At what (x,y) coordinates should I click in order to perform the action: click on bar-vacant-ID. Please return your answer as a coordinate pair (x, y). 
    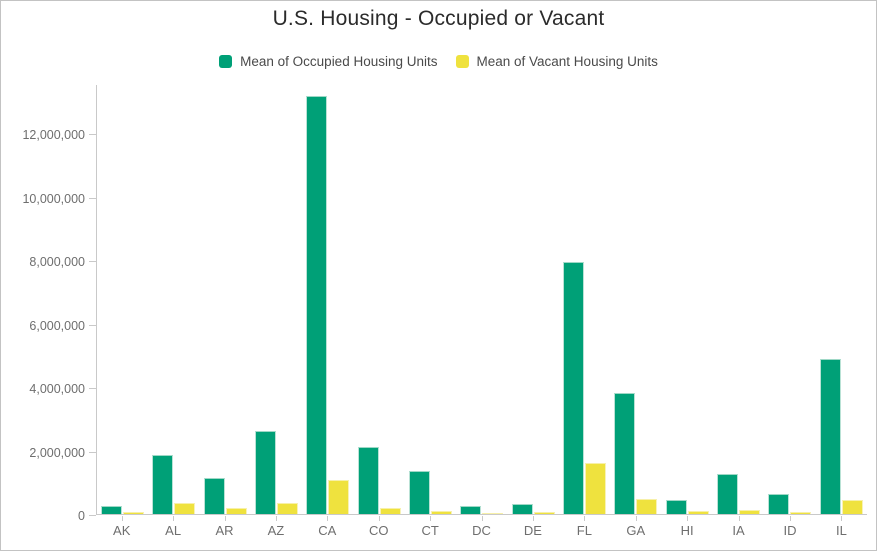
    Looking at the image, I should click on (801, 513).